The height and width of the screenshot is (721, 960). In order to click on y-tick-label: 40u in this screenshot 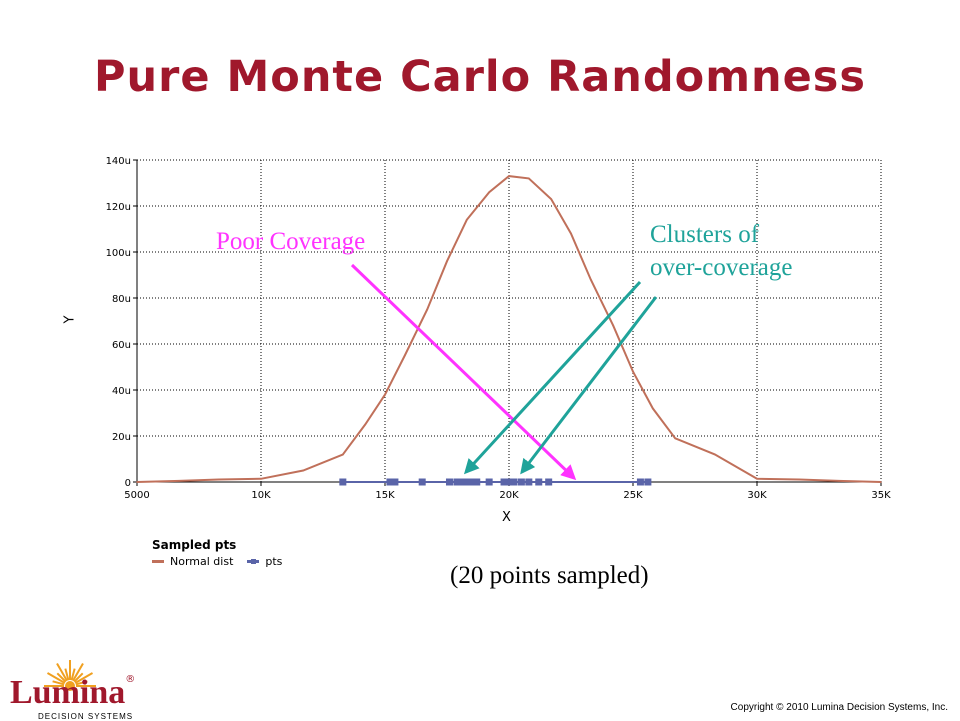, I will do `click(121, 391)`.